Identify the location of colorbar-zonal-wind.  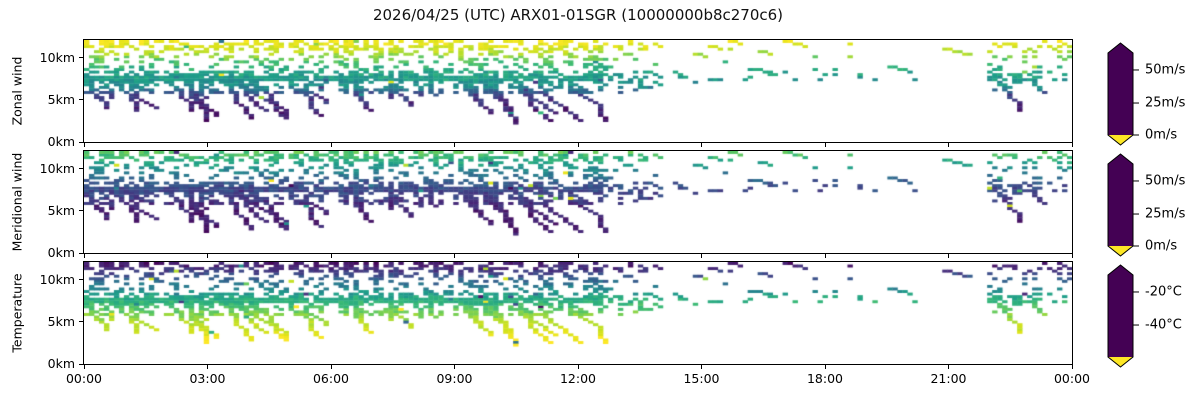
(1123, 94).